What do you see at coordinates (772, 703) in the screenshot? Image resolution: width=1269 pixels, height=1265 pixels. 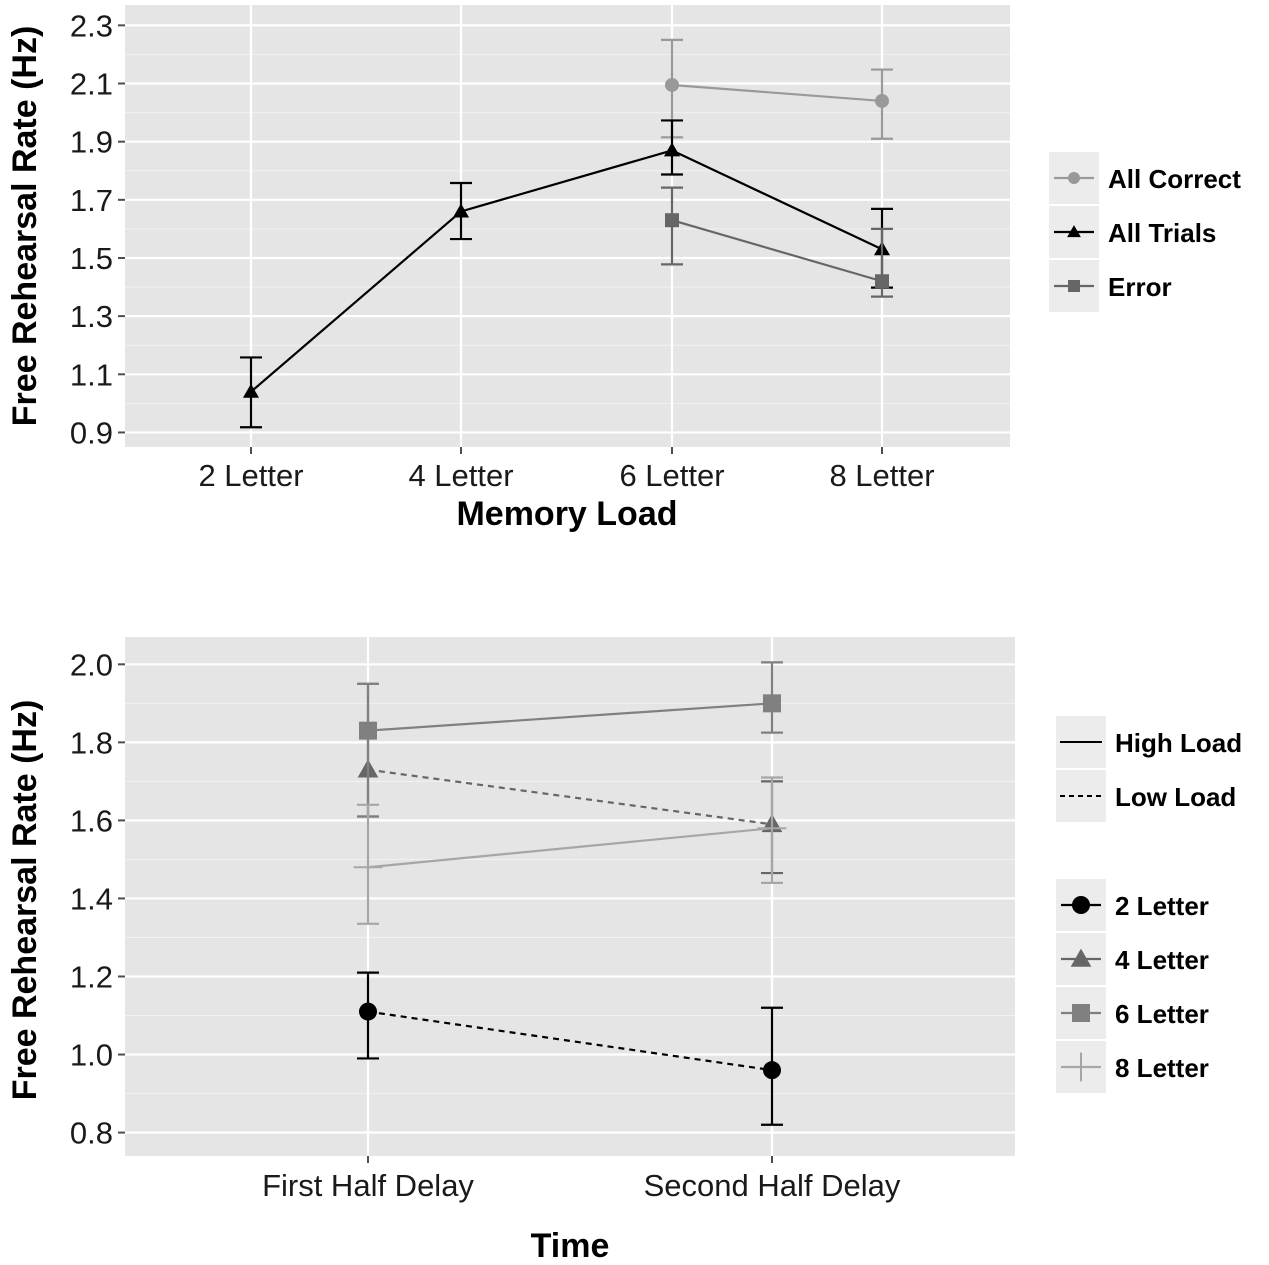 I see `bot-point-6-letter-second-half-delay` at bounding box center [772, 703].